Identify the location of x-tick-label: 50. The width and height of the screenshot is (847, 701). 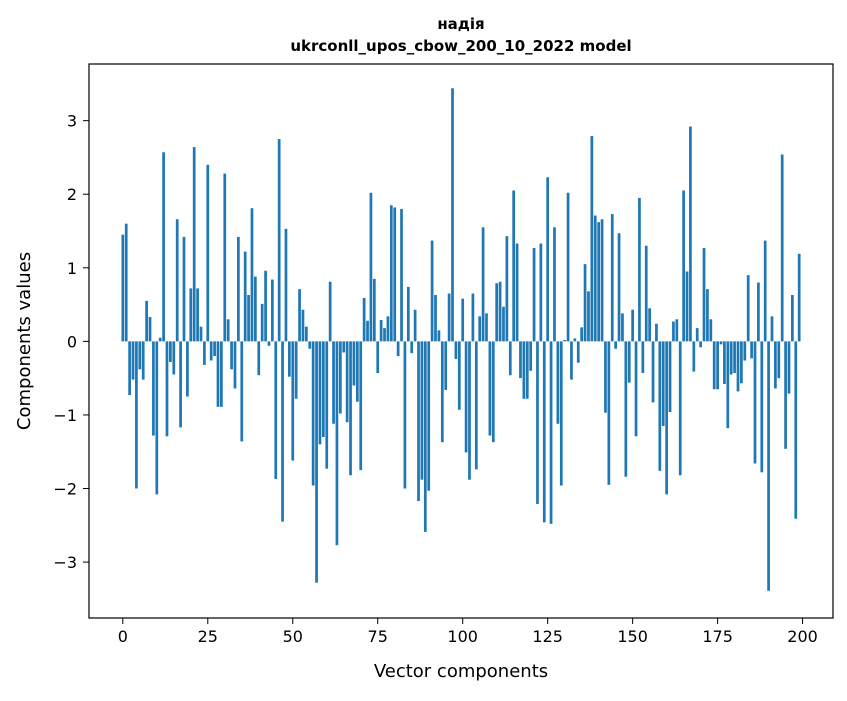
(293, 636).